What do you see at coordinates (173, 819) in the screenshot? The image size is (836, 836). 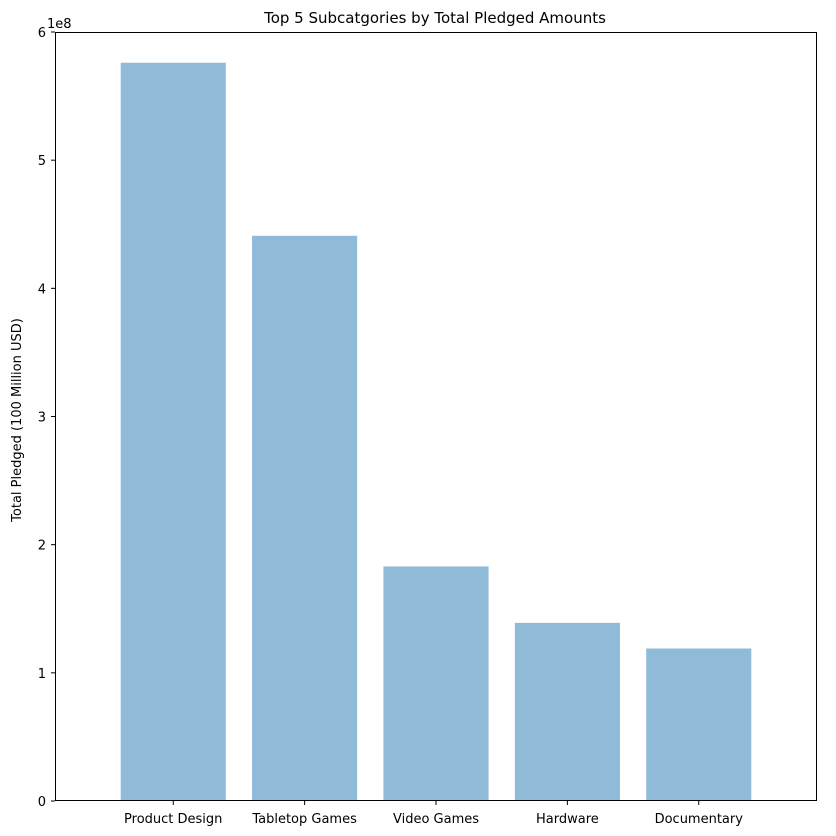 I see `x-tick-label: Product Design` at bounding box center [173, 819].